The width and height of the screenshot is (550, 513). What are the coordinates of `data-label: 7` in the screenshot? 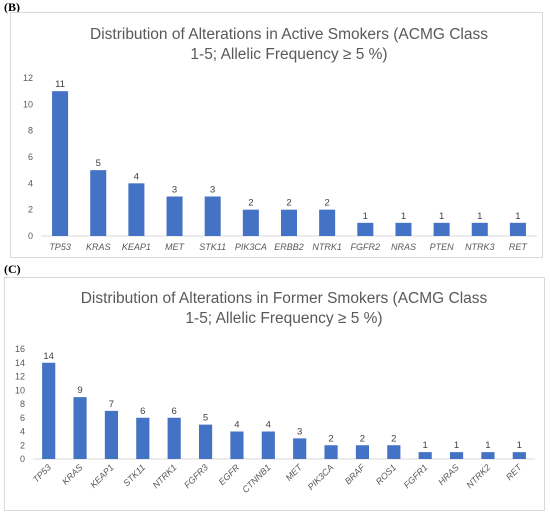 It's located at (111, 404).